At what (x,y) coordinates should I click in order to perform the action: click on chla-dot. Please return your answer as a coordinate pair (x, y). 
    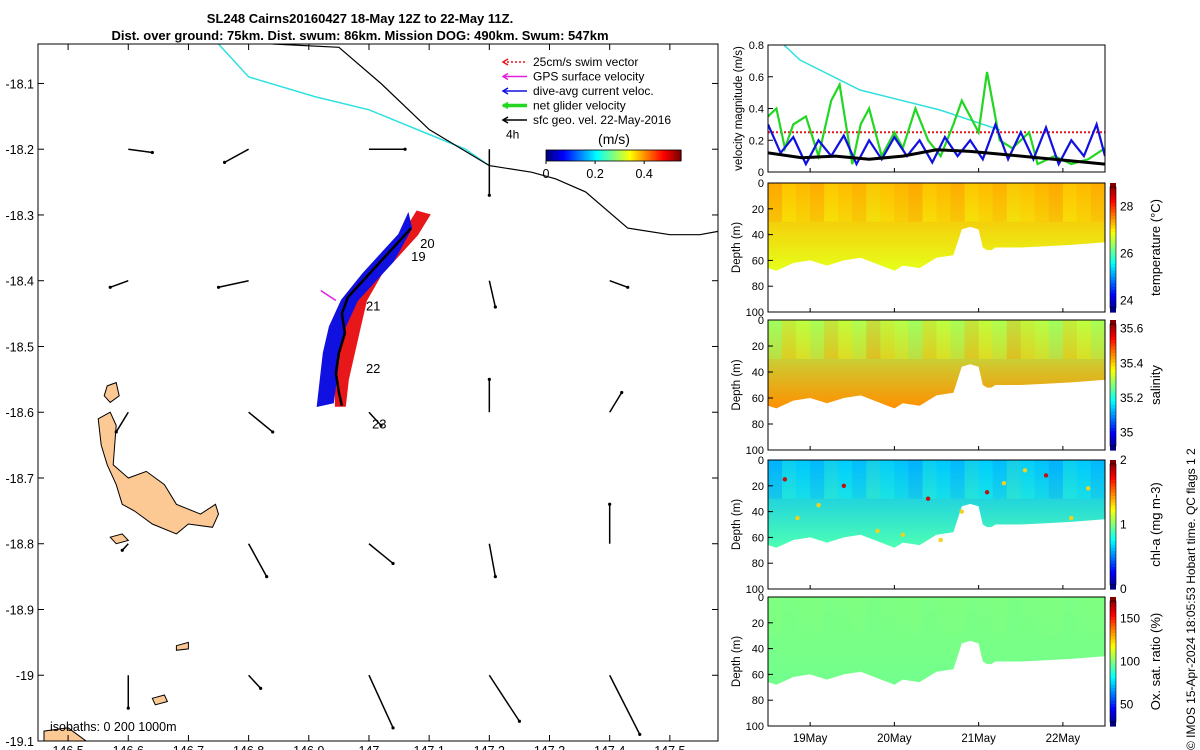
    Looking at the image, I should click on (818, 505).